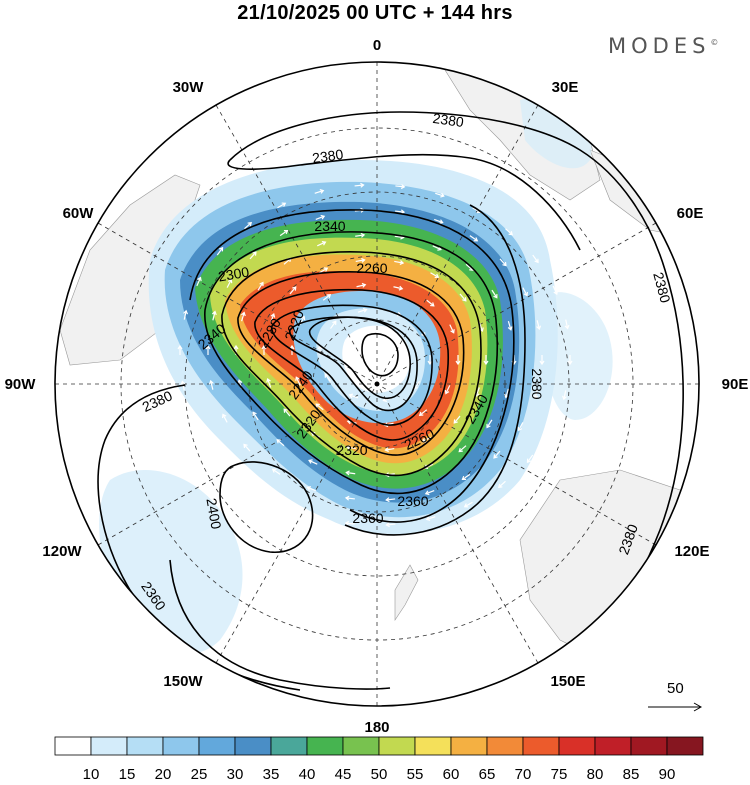 This screenshot has width=750, height=785. I want to click on colorbar-label: 45, so click(343, 774).